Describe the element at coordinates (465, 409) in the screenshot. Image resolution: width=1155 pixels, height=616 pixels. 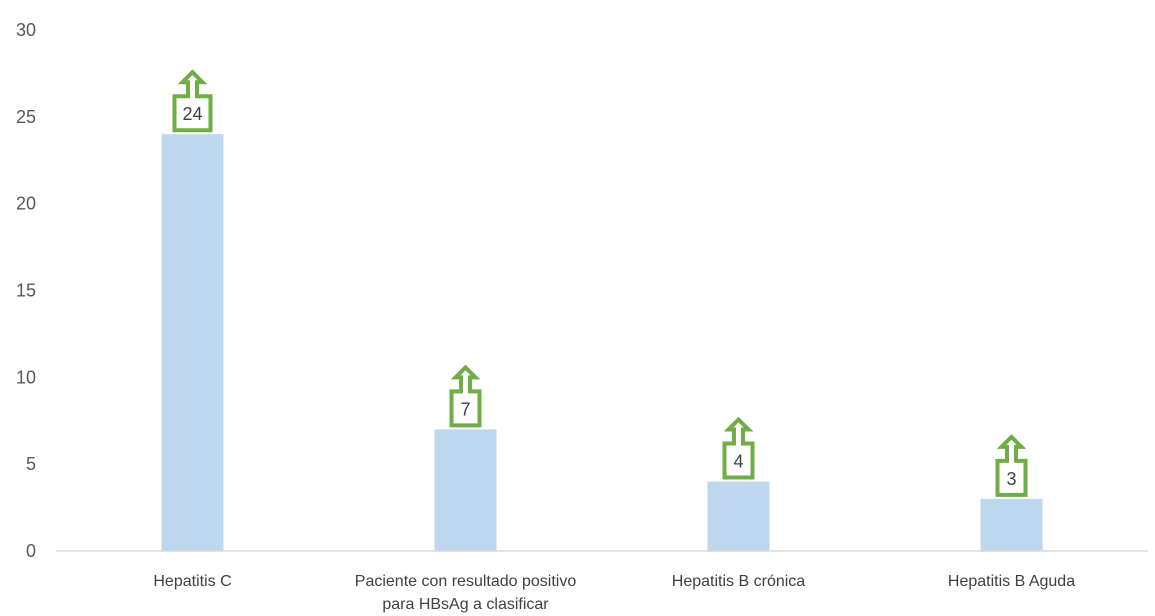
I see `data-label: 7` at that location.